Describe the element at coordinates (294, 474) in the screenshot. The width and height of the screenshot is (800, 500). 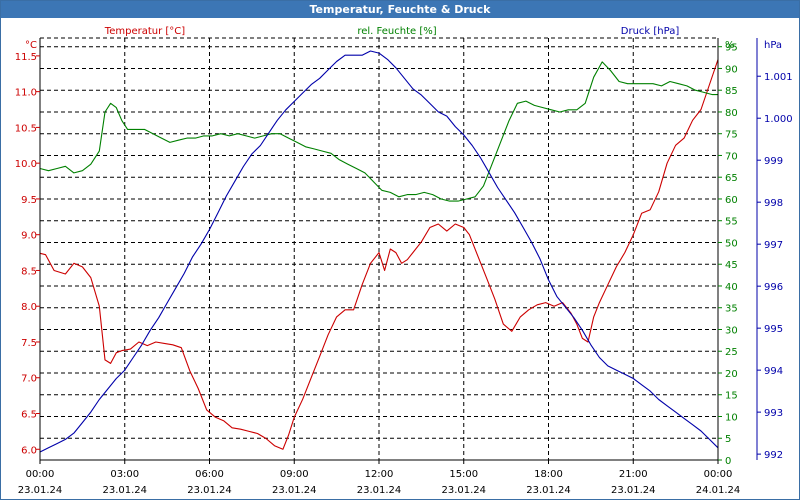
I see `x-tick-time-label: 09:00` at that location.